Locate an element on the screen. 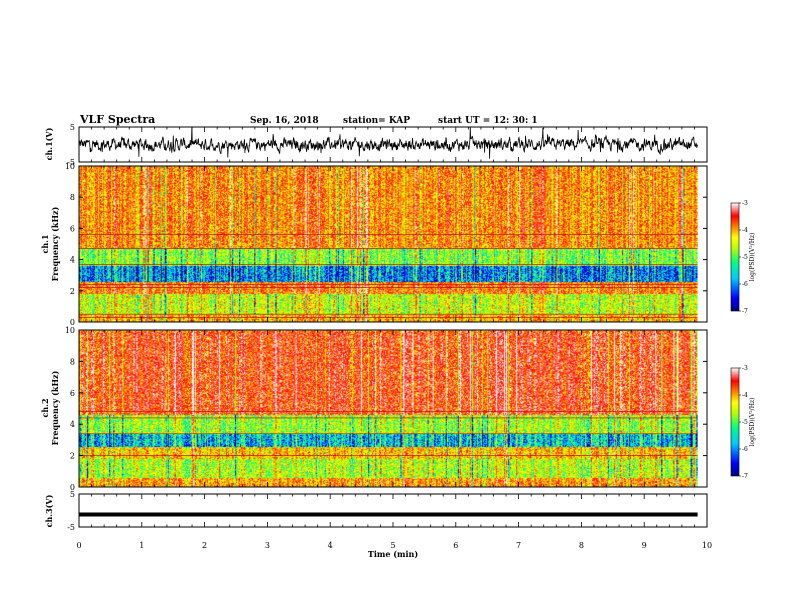 Image resolution: width=792 pixels, height=612 pixels. ch3-waveform-panel: 5 -5 is located at coordinates (387, 511).